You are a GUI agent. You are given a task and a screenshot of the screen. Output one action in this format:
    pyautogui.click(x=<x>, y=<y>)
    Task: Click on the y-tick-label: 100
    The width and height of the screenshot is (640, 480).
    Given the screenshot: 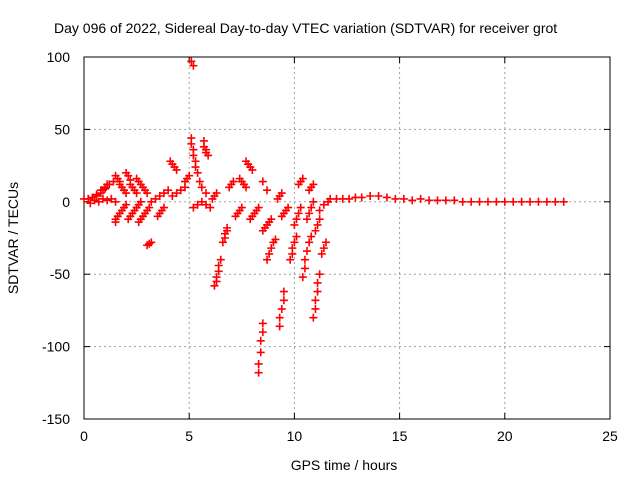 What is the action you would take?
    pyautogui.click(x=59, y=57)
    